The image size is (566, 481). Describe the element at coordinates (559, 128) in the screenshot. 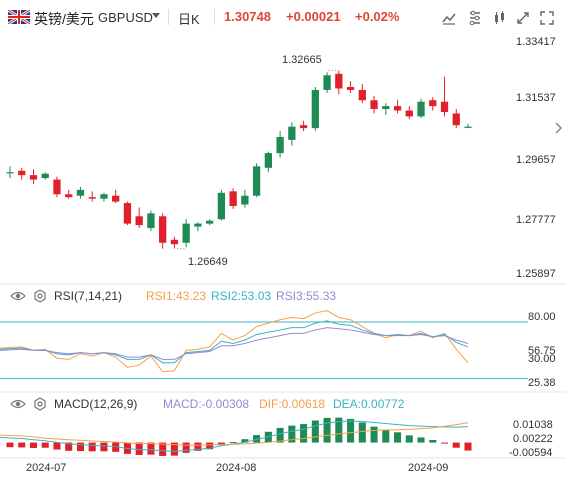

I see `chevron-right-icon` at that location.